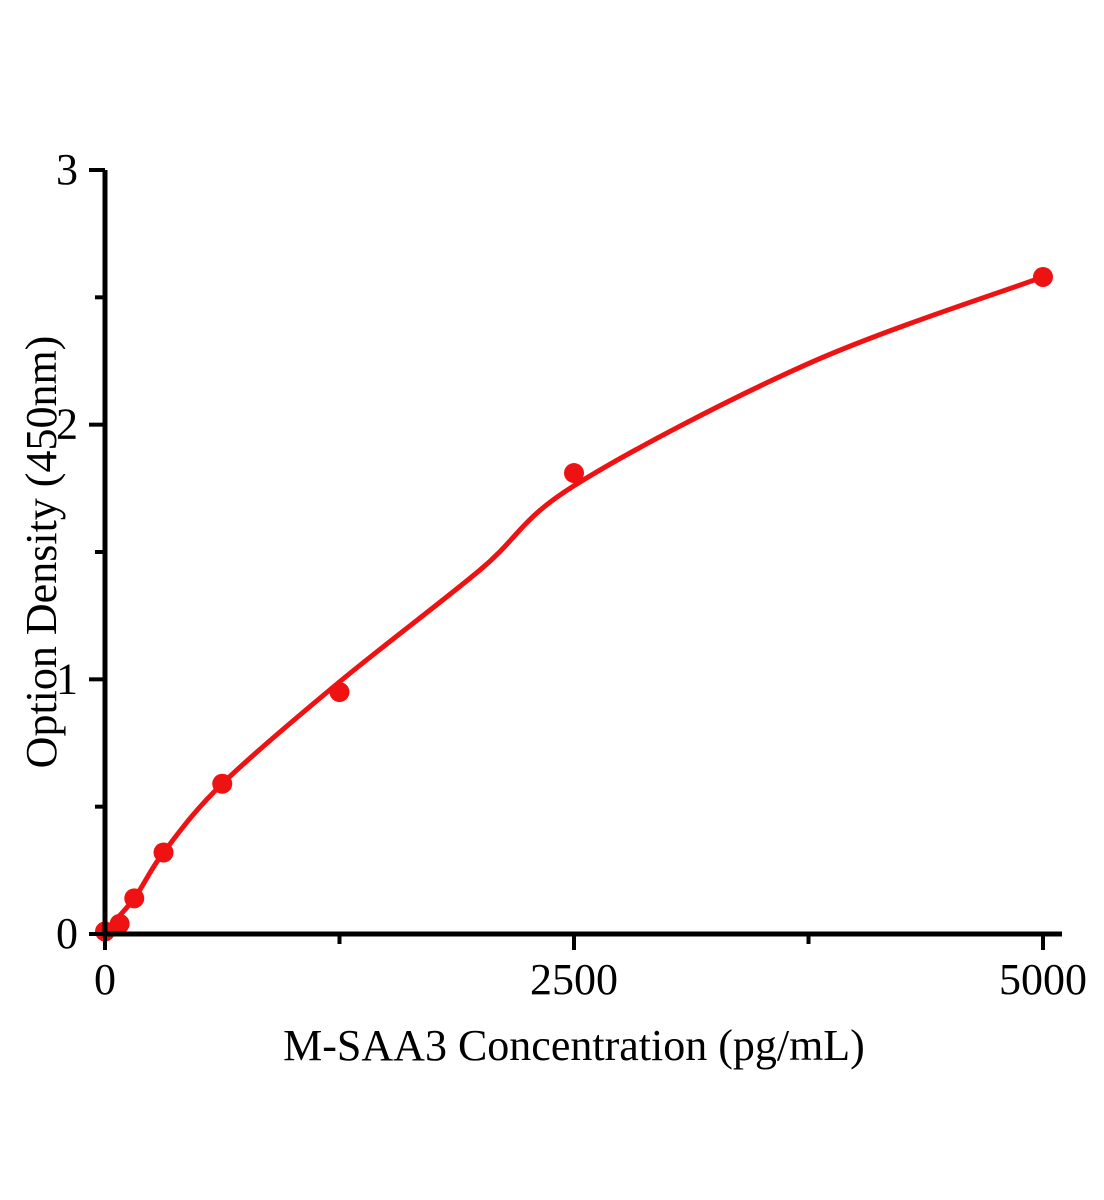 The height and width of the screenshot is (1200, 1104). I want to click on y-tick-label: 0, so click(67, 933).